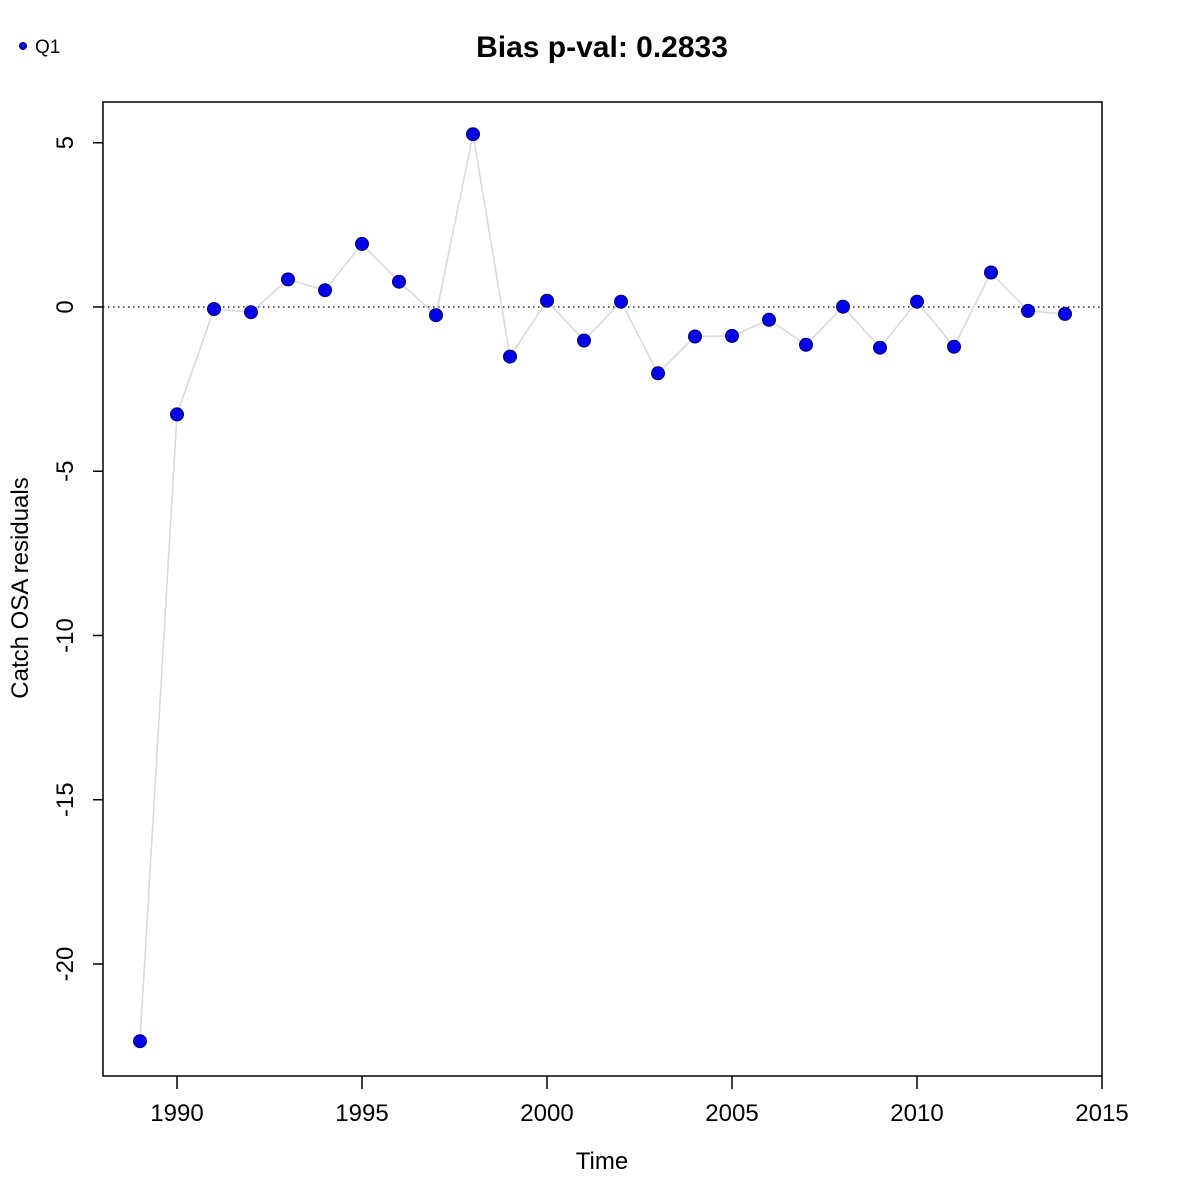 The image size is (1200, 1200). Describe the element at coordinates (65, 142) in the screenshot. I see `y-axis-tick-label: 5` at that location.